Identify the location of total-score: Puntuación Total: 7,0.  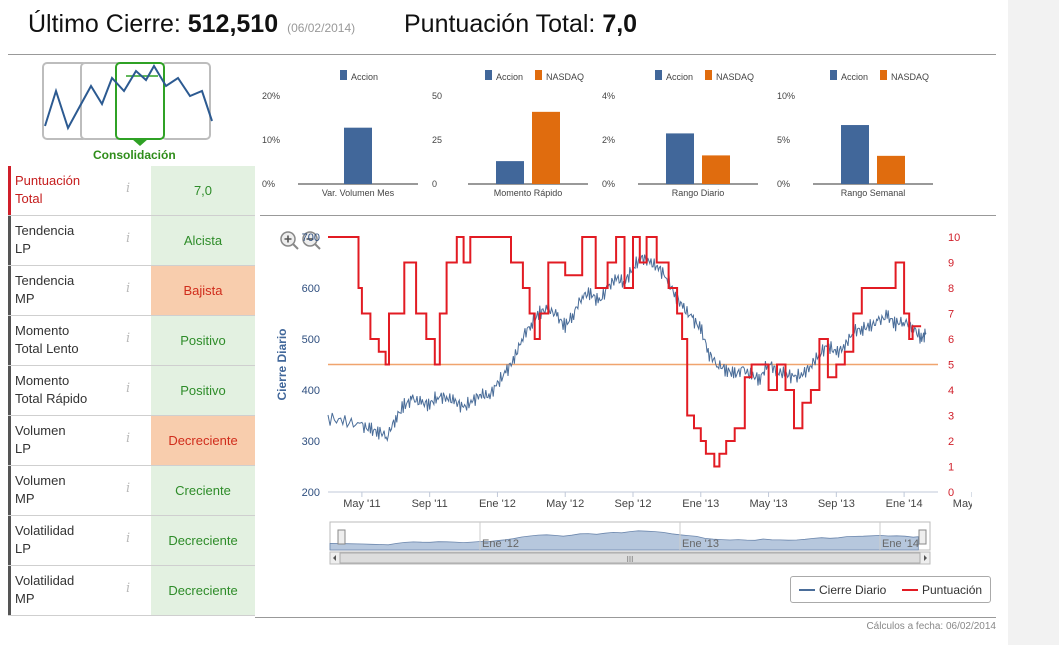
(520, 24).